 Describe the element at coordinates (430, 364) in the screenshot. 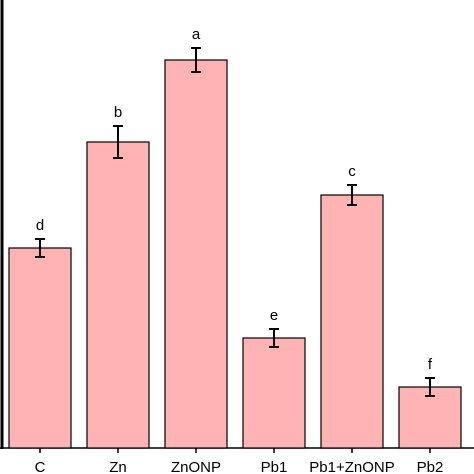

I see `significance-letter: f` at that location.